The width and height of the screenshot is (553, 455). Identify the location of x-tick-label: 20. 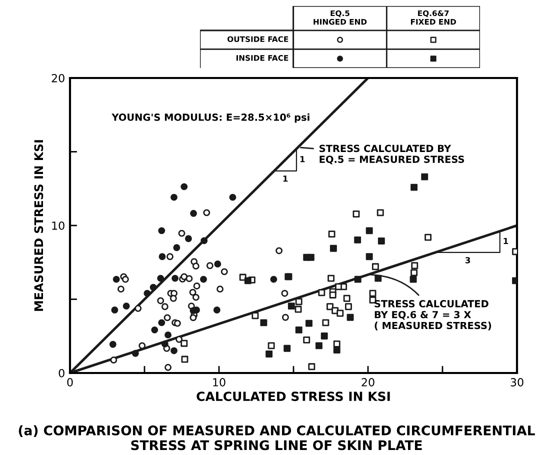
(368, 382).